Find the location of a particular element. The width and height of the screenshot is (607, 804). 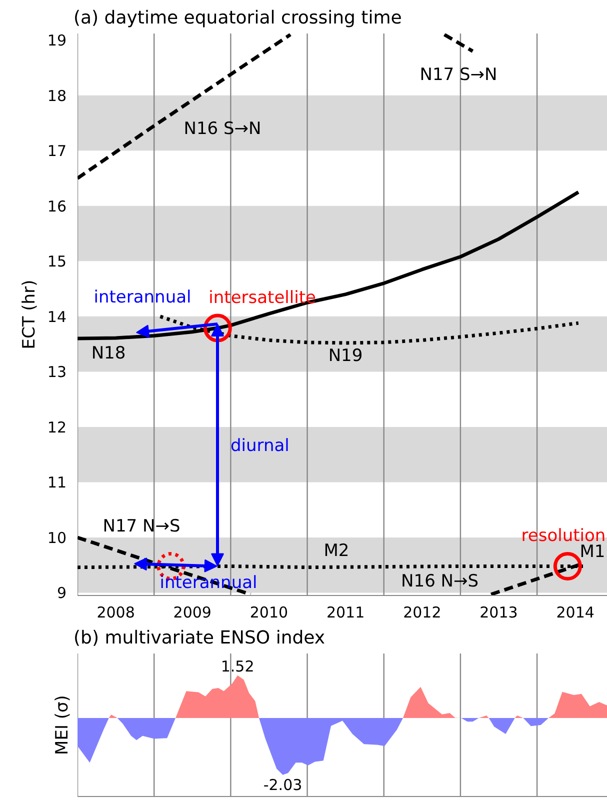

annotation: N16 S→N is located at coordinates (223, 128).